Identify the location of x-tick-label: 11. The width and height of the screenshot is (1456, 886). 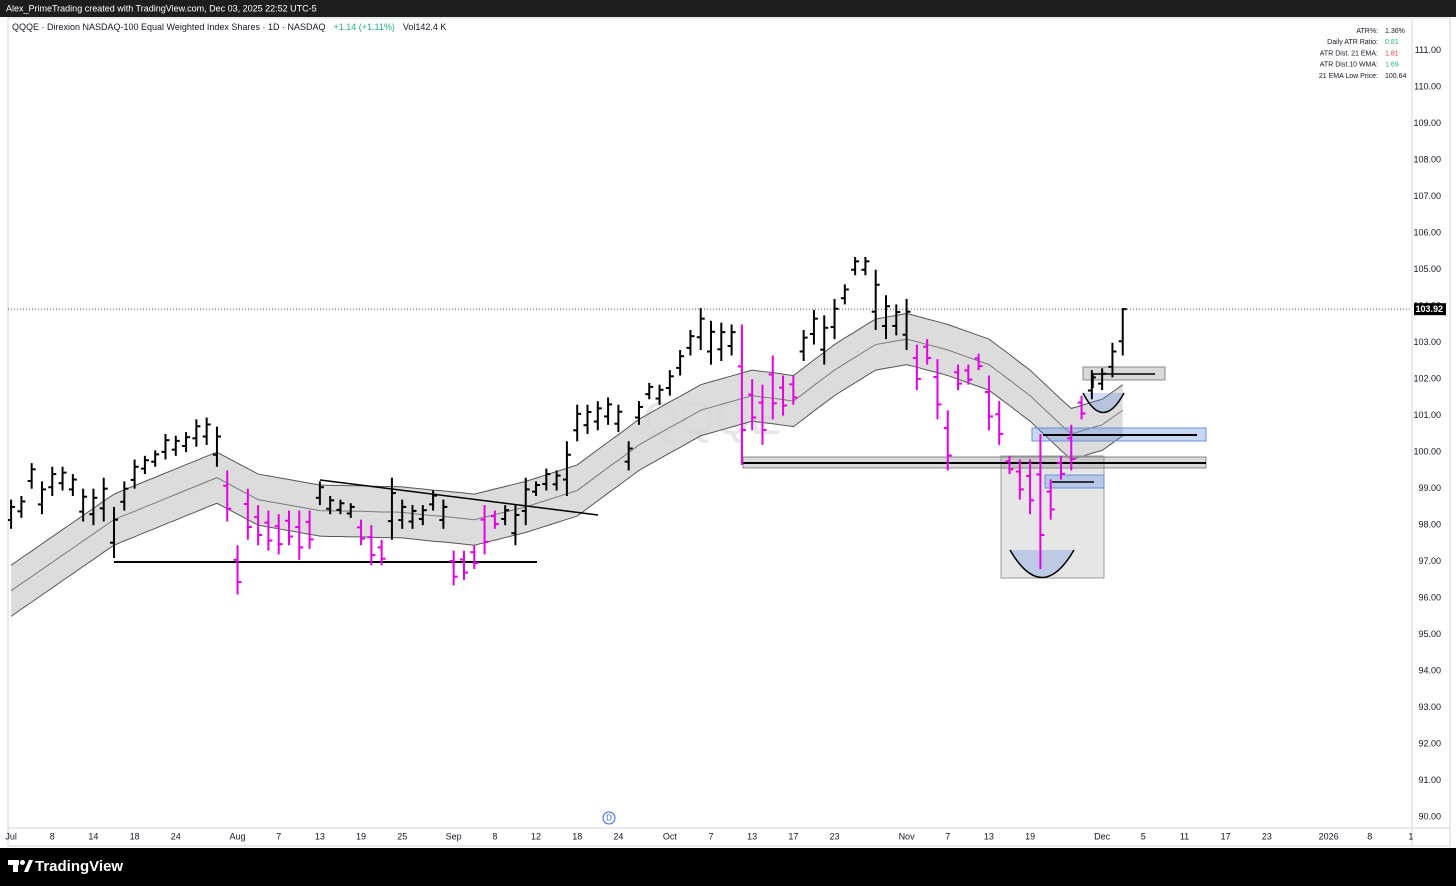
(1184, 836).